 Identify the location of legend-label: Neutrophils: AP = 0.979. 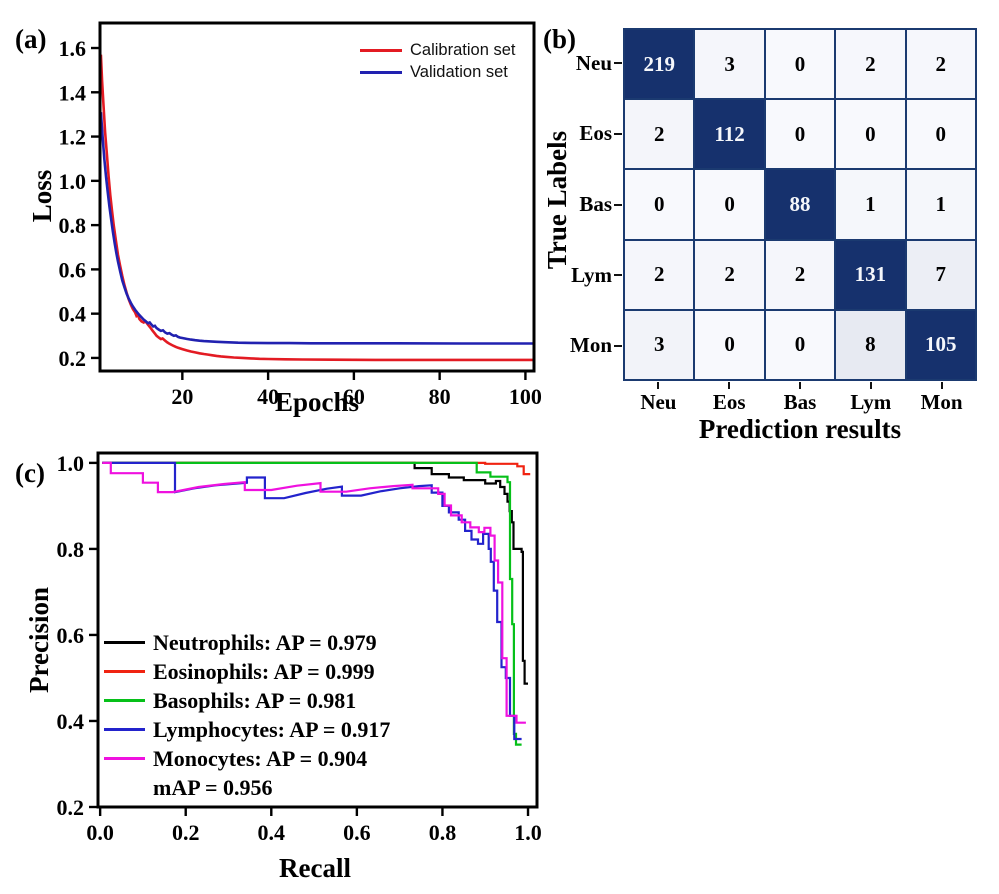
(265, 642).